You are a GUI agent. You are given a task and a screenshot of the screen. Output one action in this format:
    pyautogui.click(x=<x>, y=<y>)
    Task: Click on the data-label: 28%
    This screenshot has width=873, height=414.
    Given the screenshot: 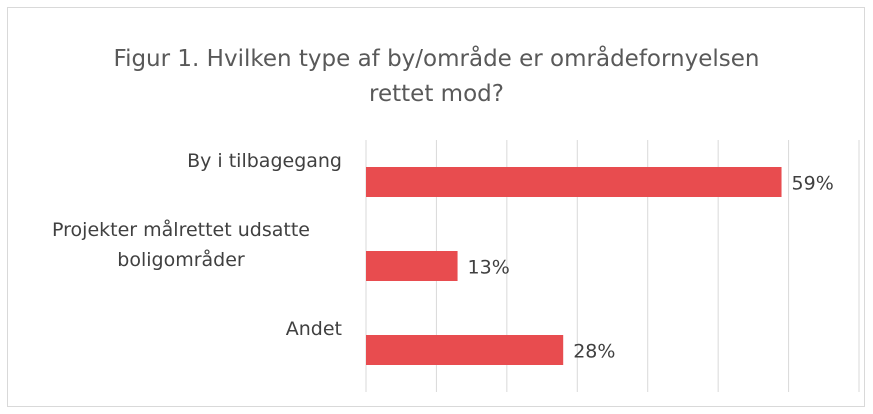 What is the action you would take?
    pyautogui.click(x=594, y=352)
    